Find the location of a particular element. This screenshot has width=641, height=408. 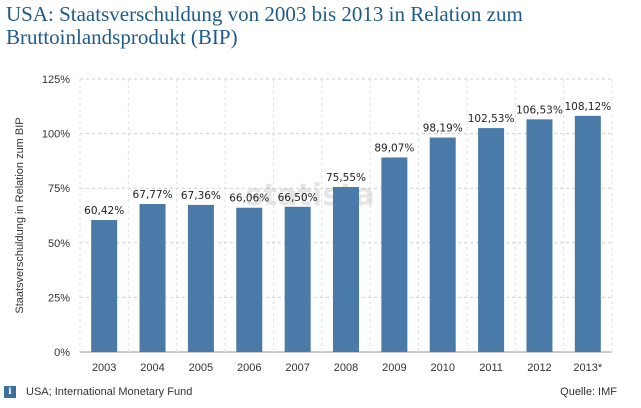

y-axis-label: Staatsverschuldung in Relation zum BIP is located at coordinates (20, 215).